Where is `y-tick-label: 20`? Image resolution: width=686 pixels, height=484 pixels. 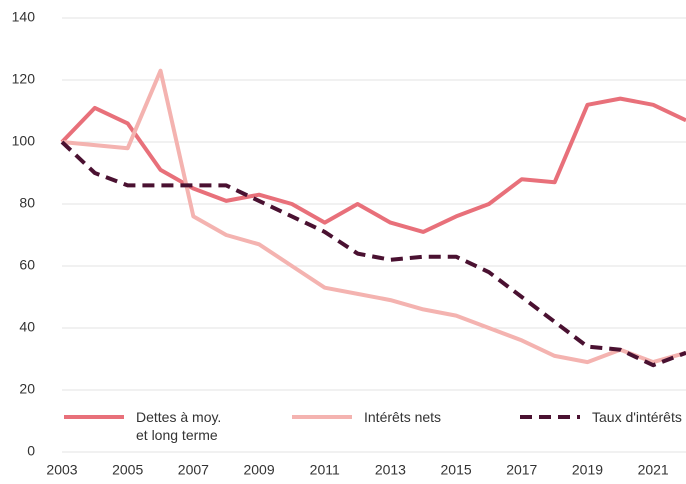
y-tick-label: 20 is located at coordinates (27, 389).